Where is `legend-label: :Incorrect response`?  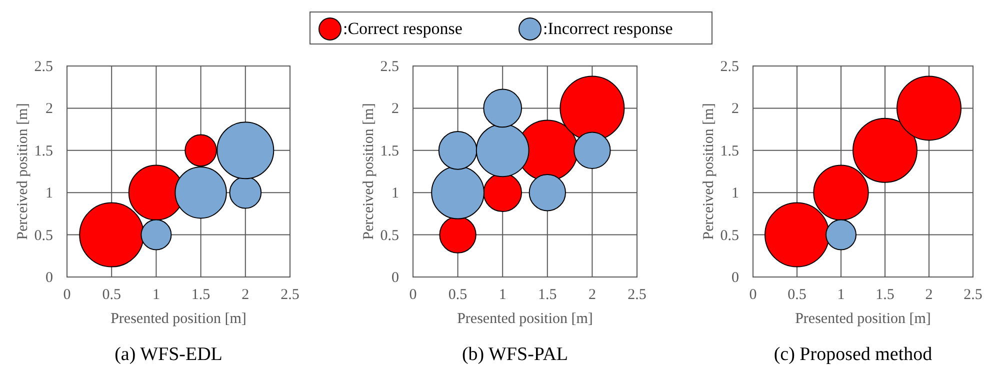 legend-label: :Incorrect response is located at coordinates (608, 28).